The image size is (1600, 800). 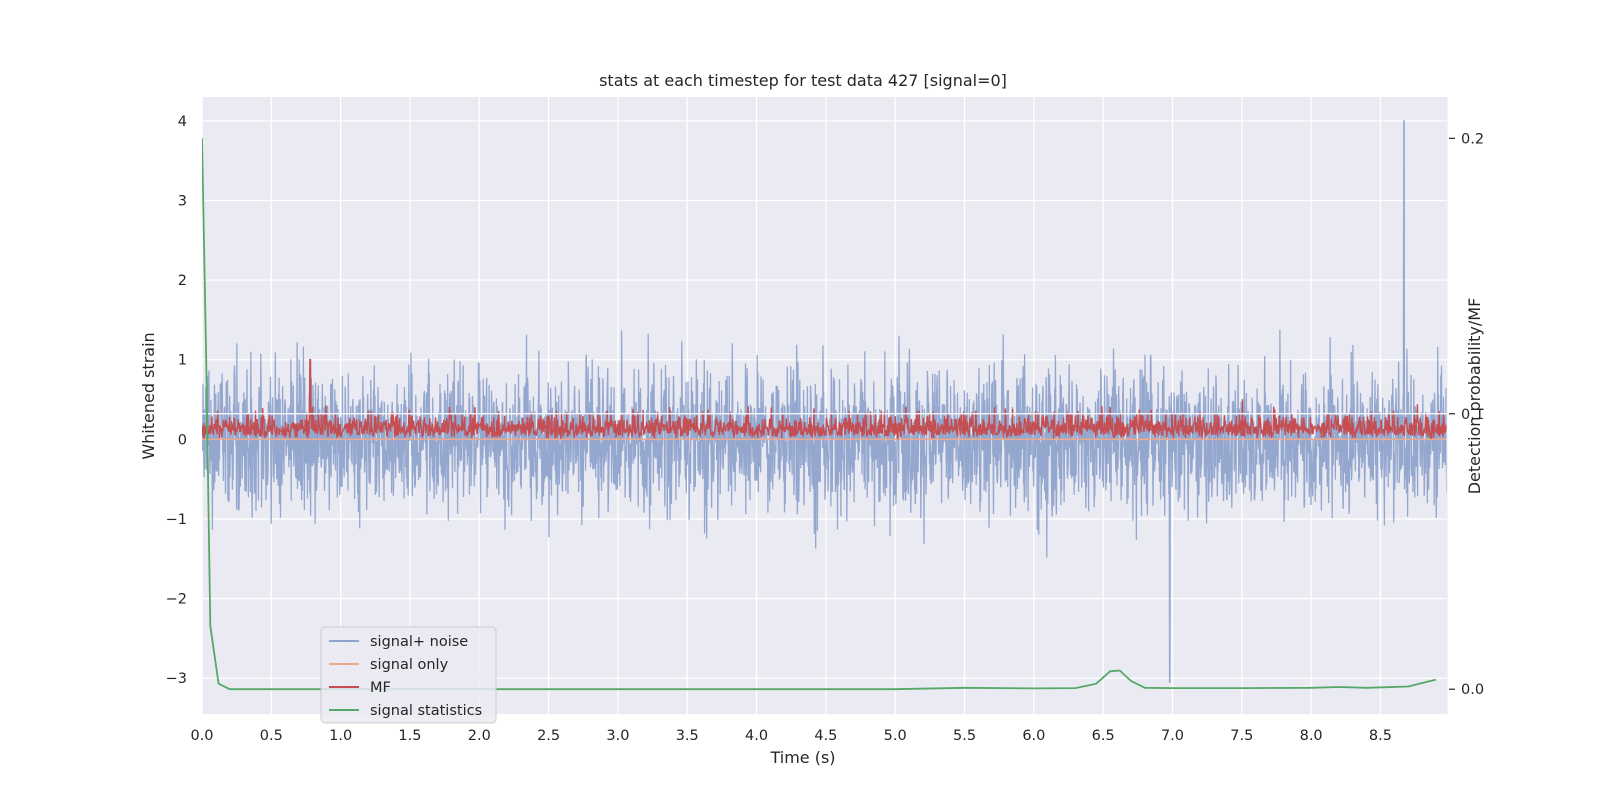 What do you see at coordinates (182, 201) in the screenshot?
I see `y-tick-label: 3` at bounding box center [182, 201].